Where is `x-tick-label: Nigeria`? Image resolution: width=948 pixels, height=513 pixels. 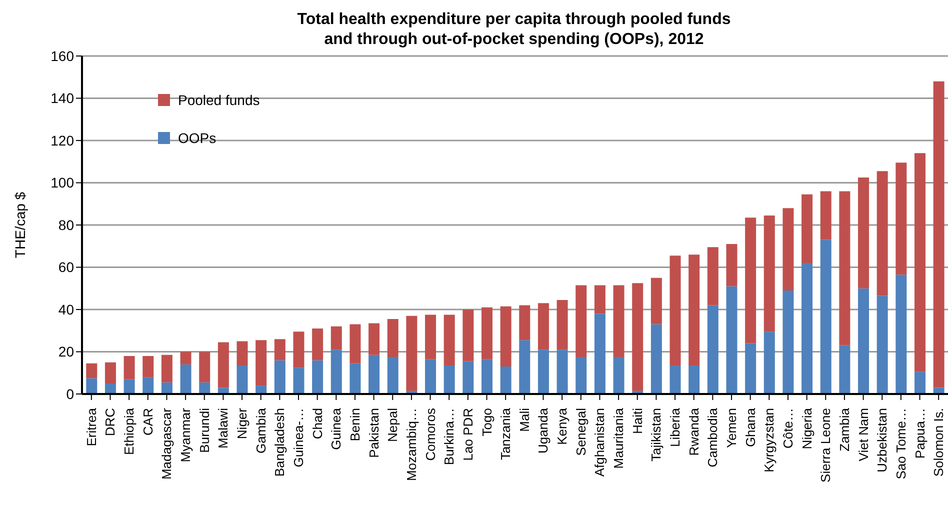
x-tick-label: Nigeria is located at coordinates (806, 428).